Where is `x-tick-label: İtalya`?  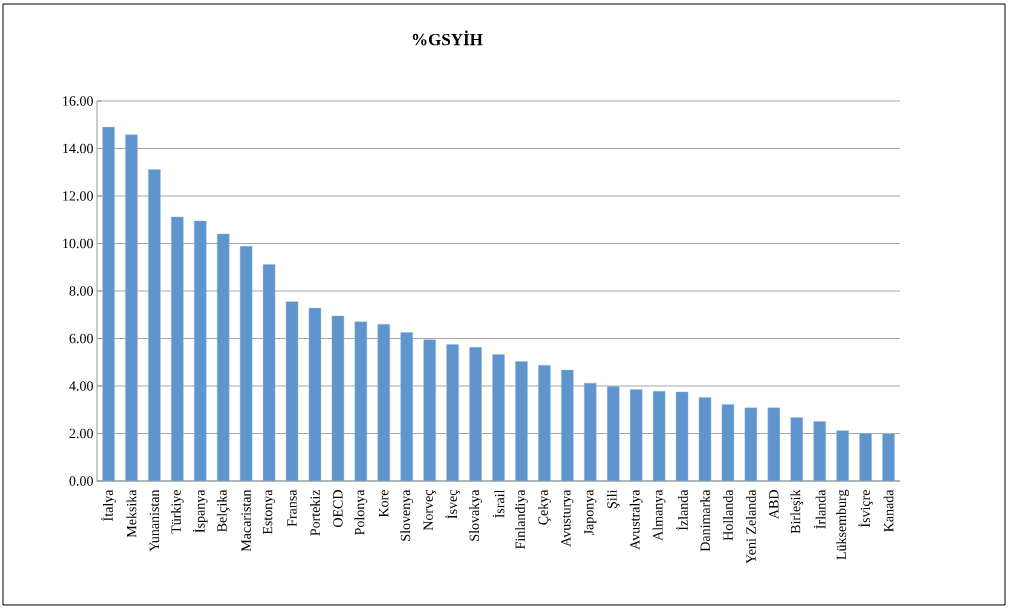
x-tick-label: İtalya is located at coordinates (108, 505).